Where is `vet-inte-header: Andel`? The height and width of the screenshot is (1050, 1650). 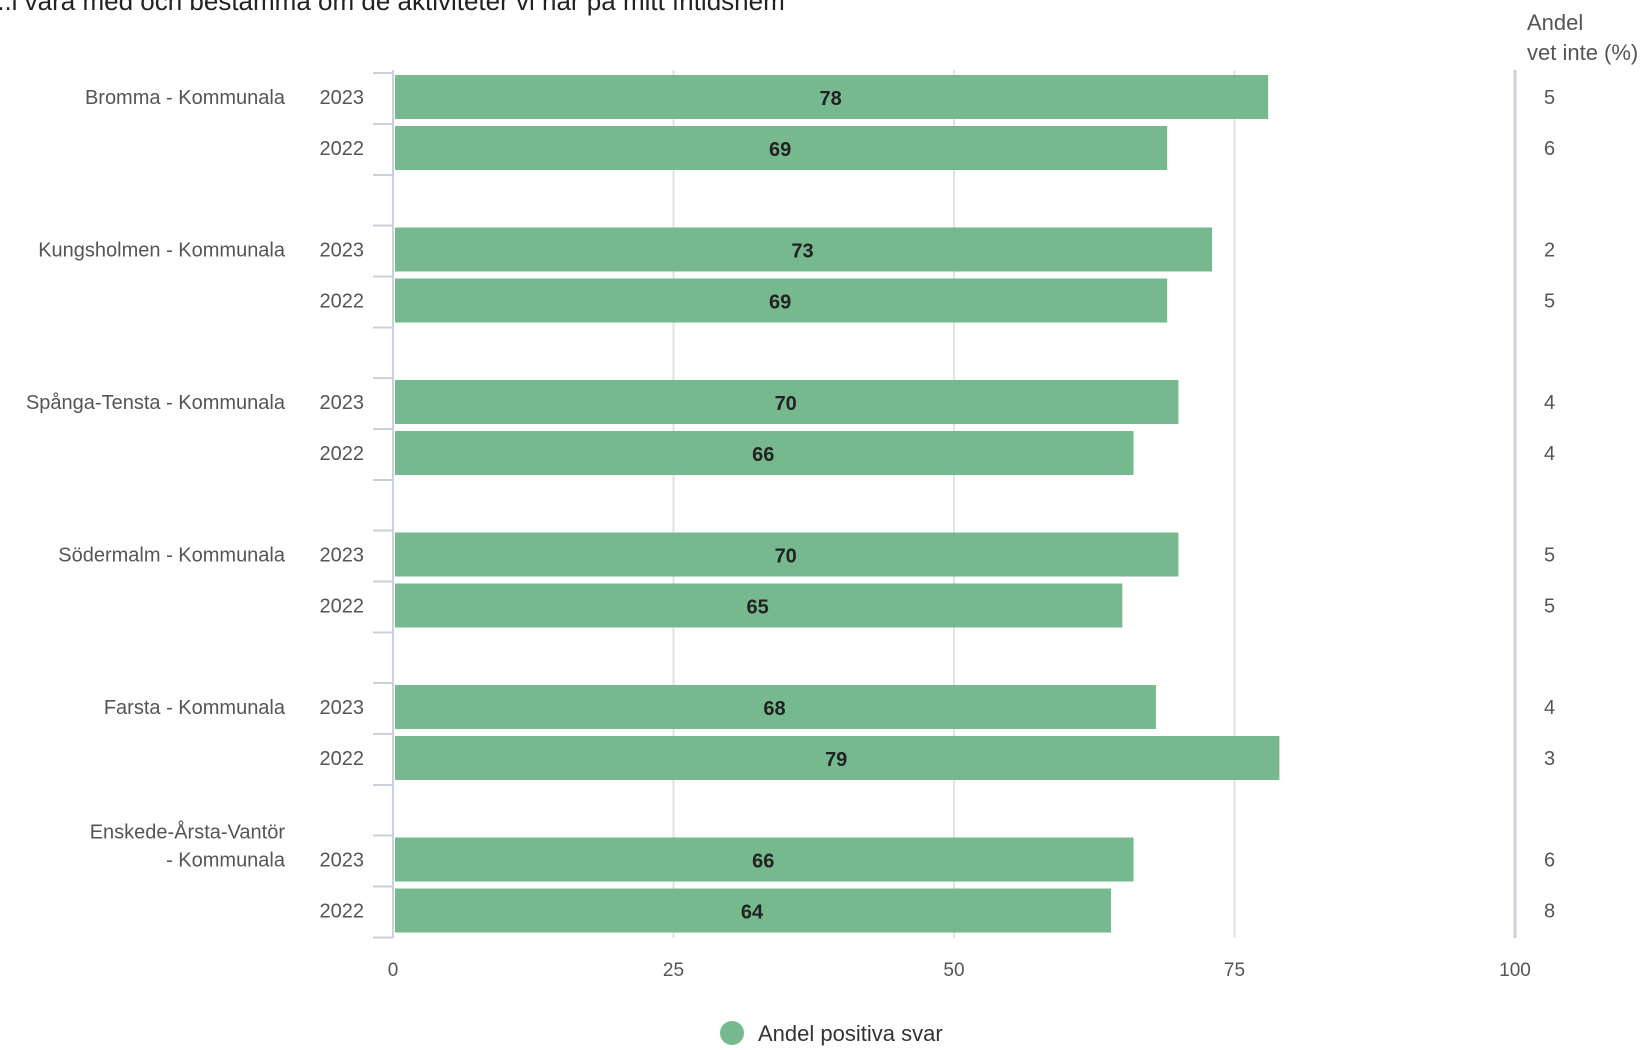
vet-inte-header: Andel is located at coordinates (1555, 22).